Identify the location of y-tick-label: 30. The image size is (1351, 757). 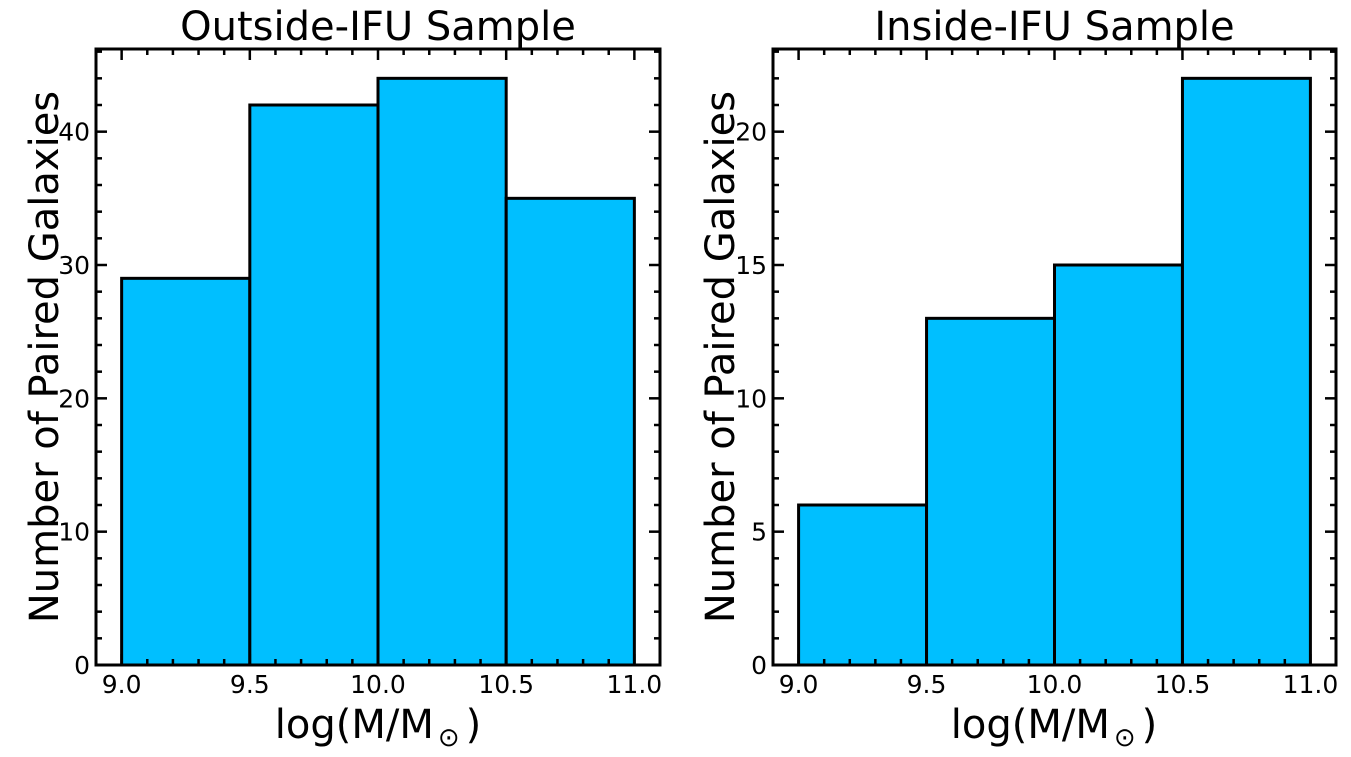
(74, 265).